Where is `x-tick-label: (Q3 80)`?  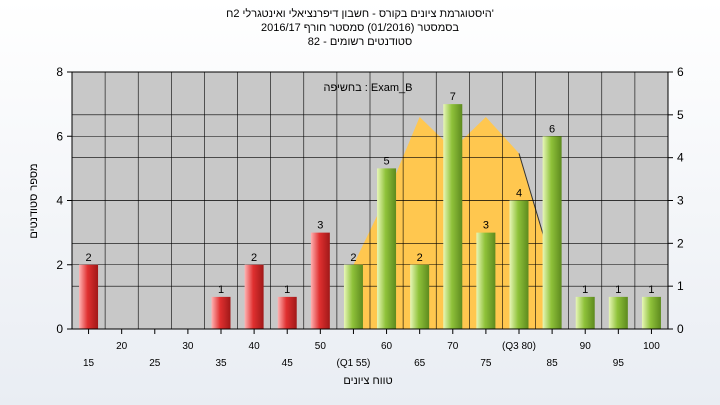
x-tick-label: (Q3 80) is located at coordinates (519, 346).